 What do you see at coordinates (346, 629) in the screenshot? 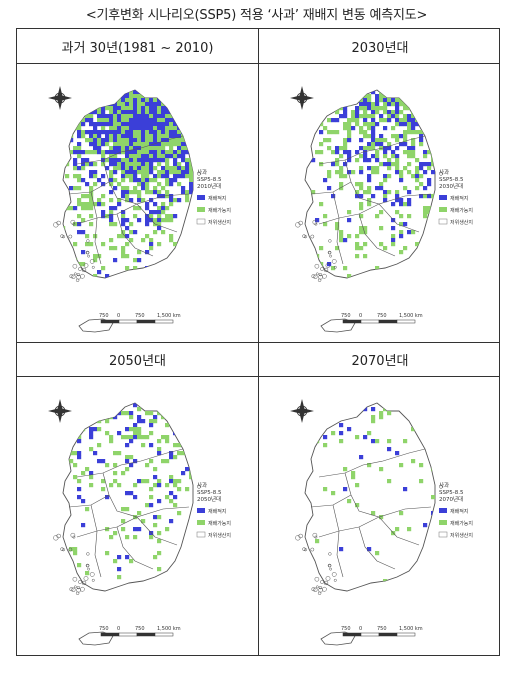
I see `scale-label: 750` at bounding box center [346, 629].